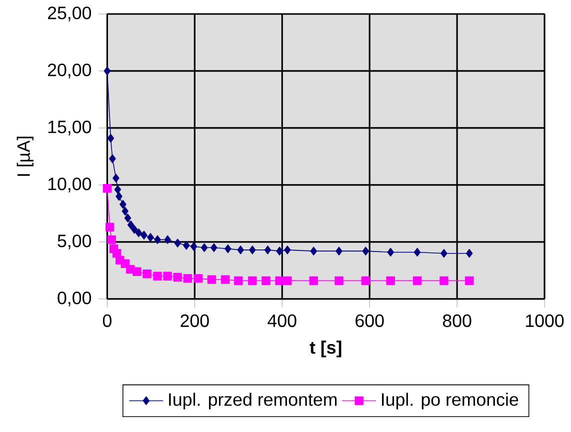 This screenshot has height=432, width=571. I want to click on y-tick-label: 5,00, so click(75, 242).